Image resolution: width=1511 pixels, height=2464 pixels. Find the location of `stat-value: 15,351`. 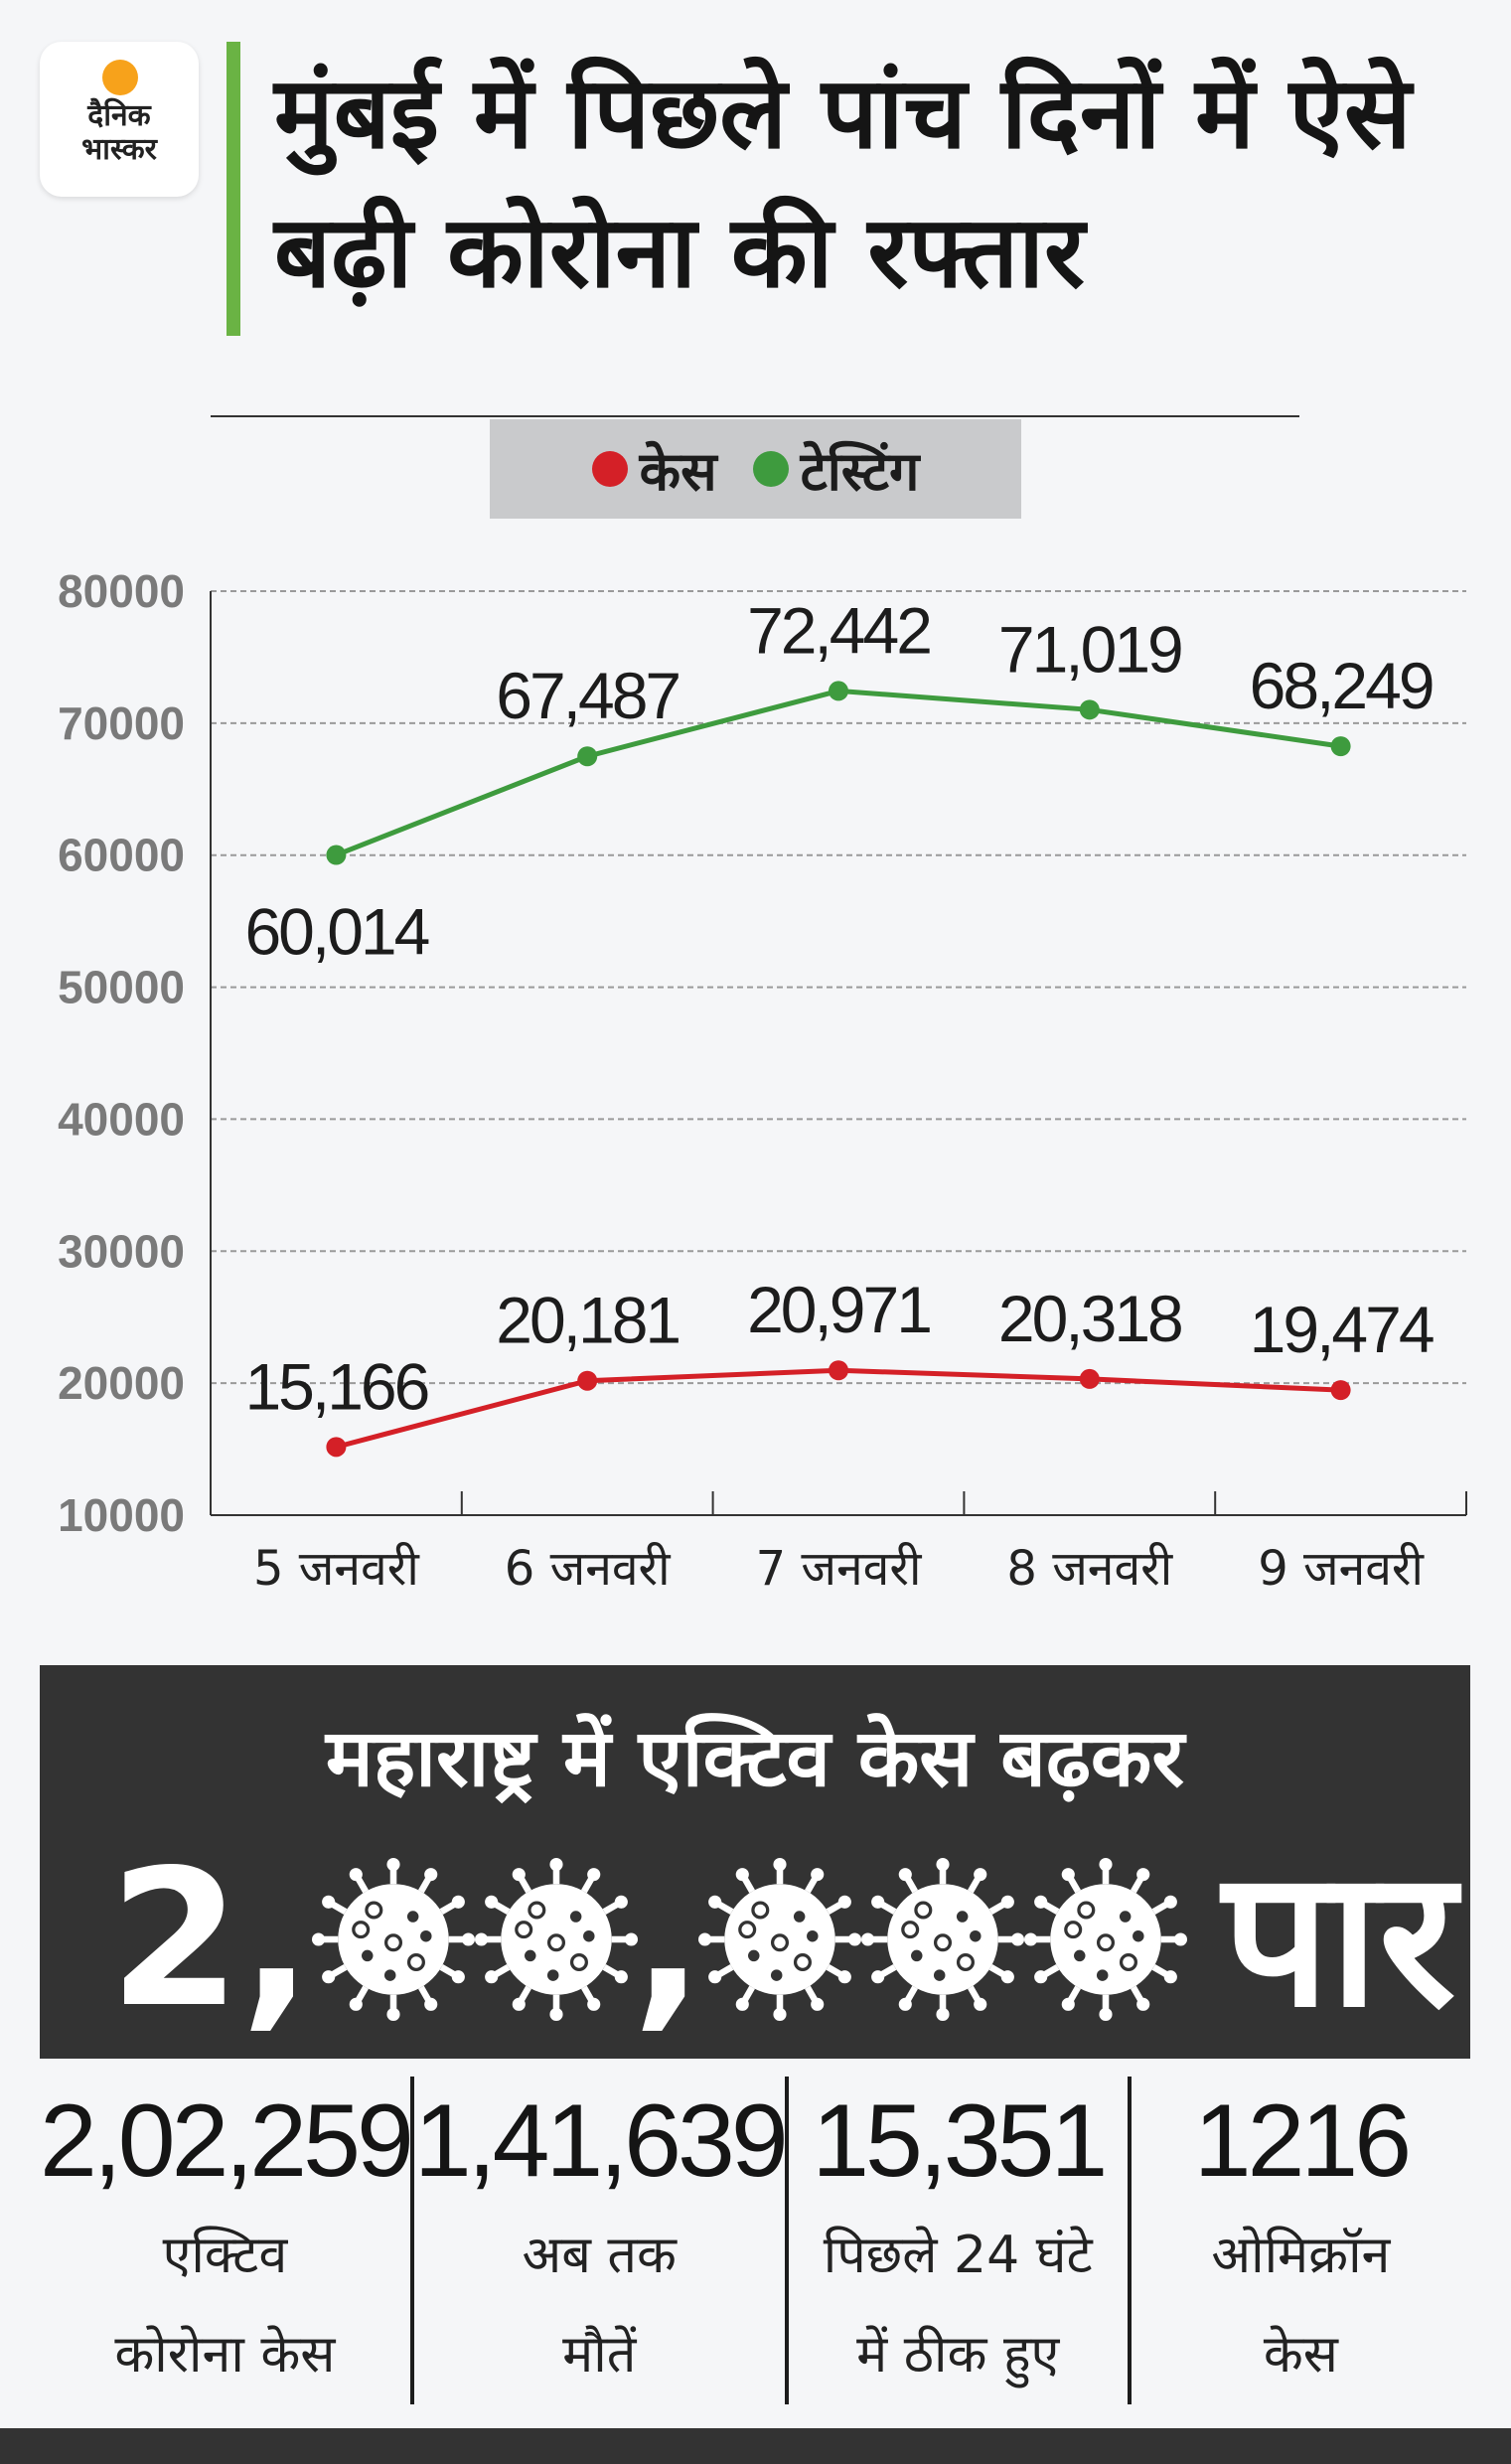

stat-value: 15,351 is located at coordinates (960, 2141).